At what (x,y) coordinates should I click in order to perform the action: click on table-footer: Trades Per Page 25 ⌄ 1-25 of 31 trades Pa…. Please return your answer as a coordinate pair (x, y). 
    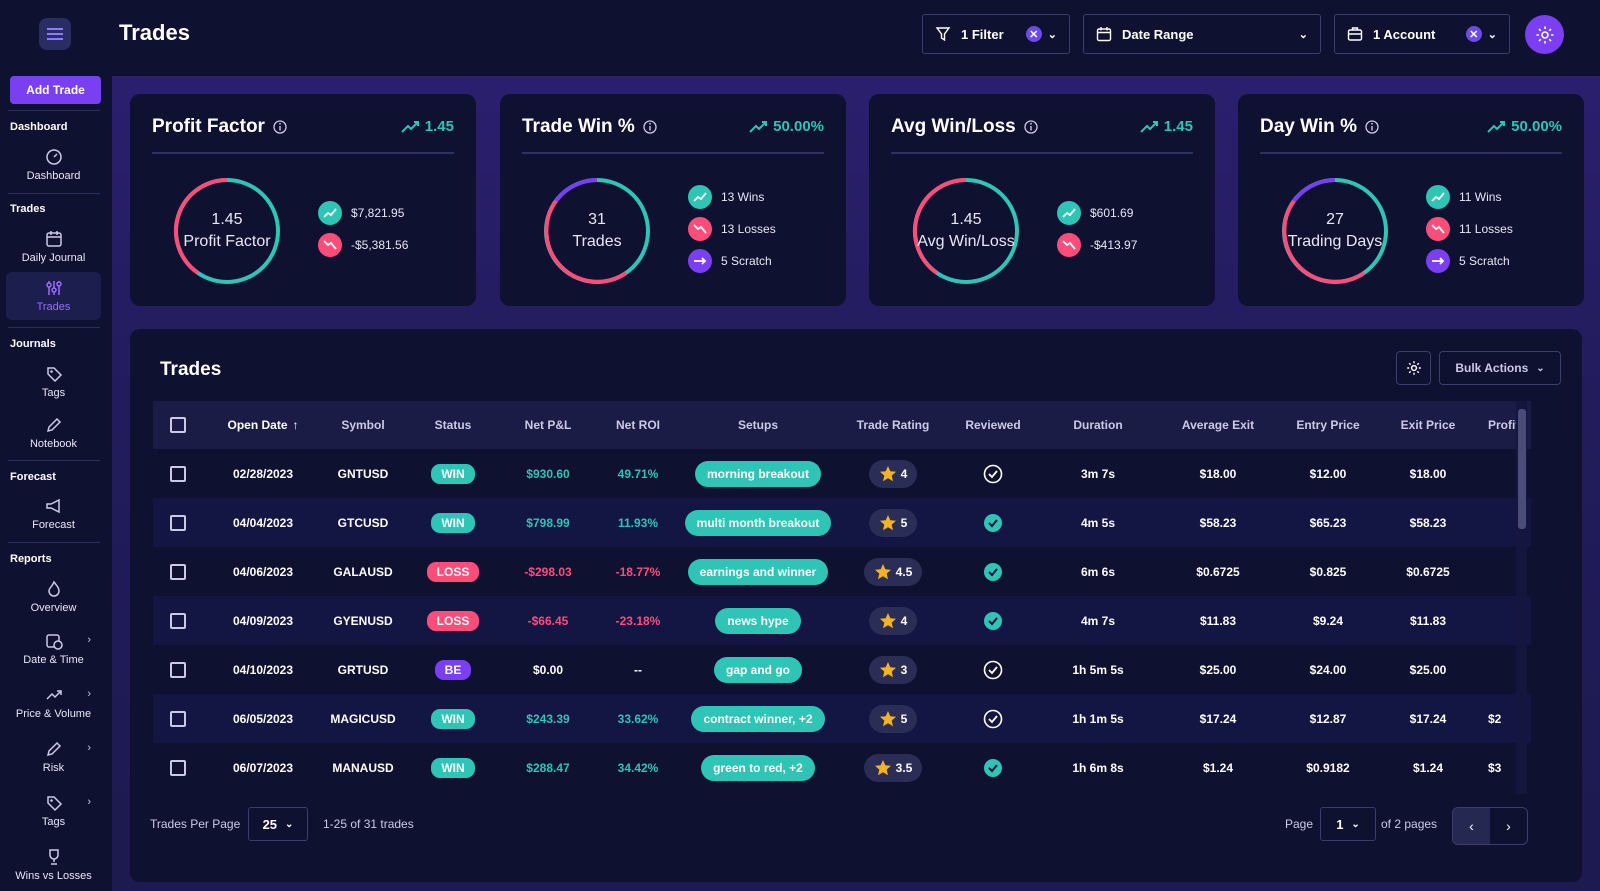
    Looking at the image, I should click on (856, 827).